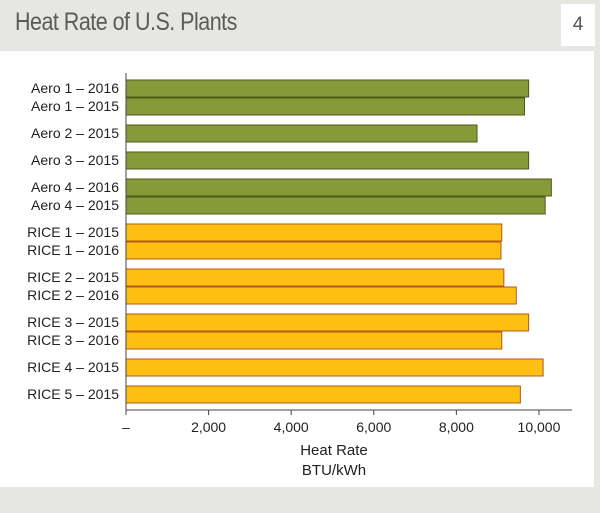  What do you see at coordinates (334, 470) in the screenshot?
I see `x-axis-unit: BTU/kWh` at bounding box center [334, 470].